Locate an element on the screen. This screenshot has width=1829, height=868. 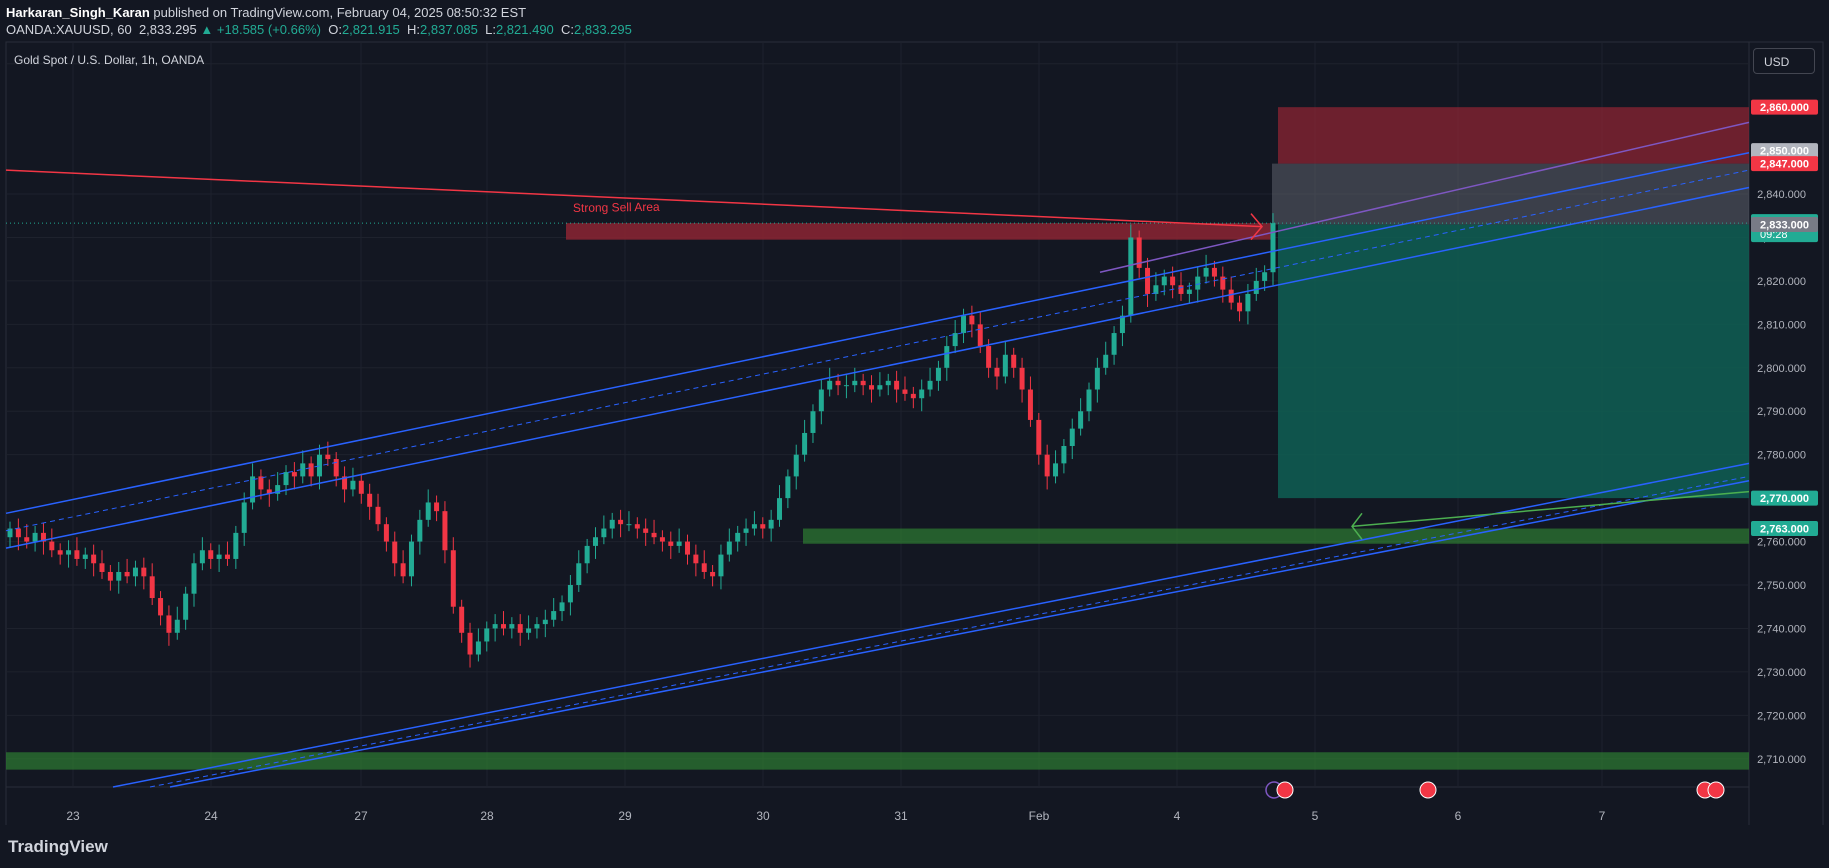
low-label: L: is located at coordinates (490, 29).